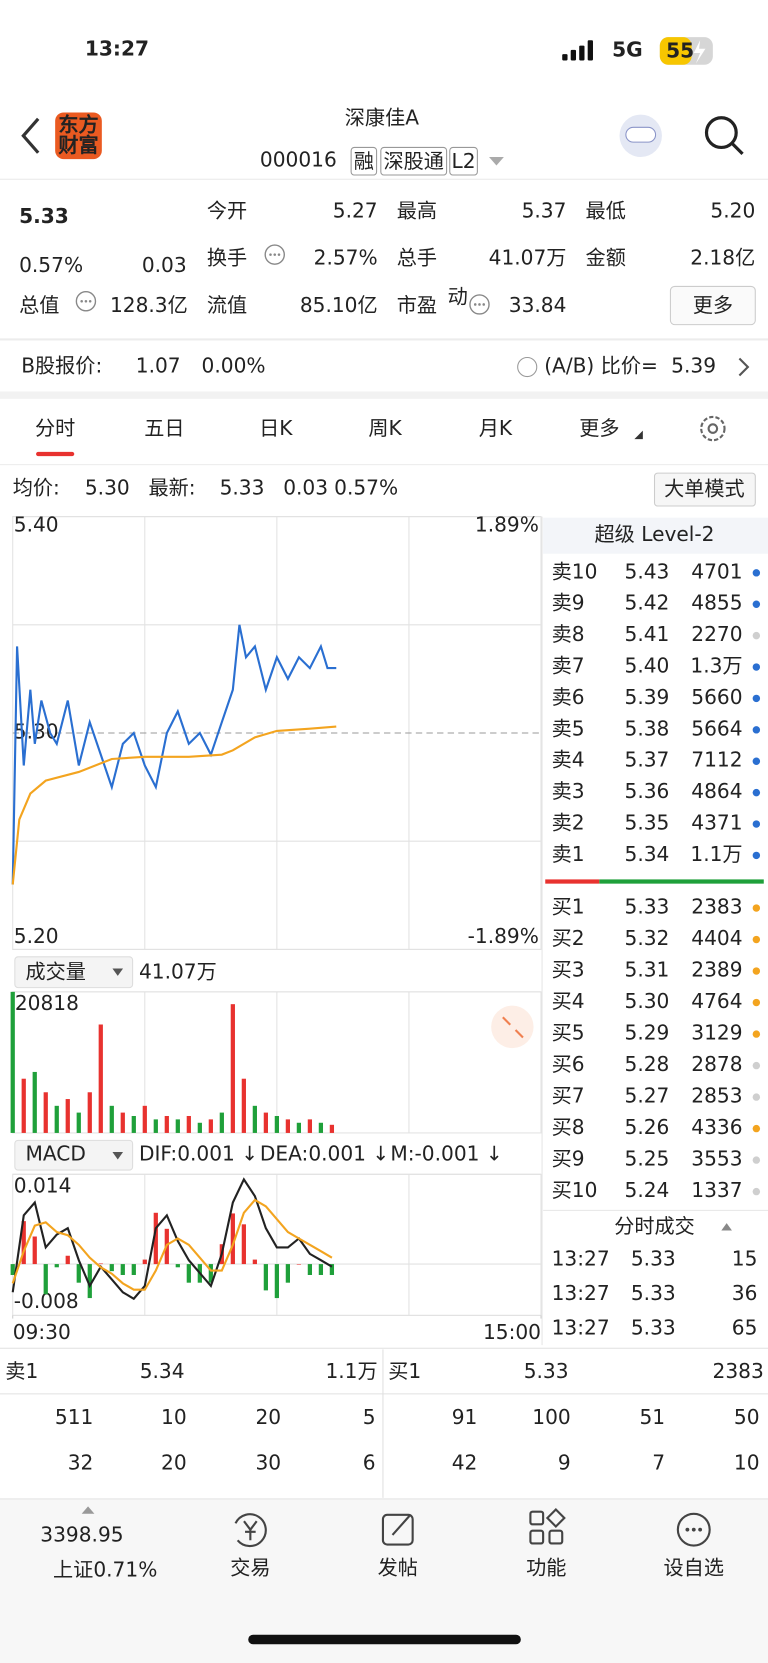 The height and width of the screenshot is (1663, 768). Describe the element at coordinates (716, 697) in the screenshot. I see `level-volume: 5660` at that location.